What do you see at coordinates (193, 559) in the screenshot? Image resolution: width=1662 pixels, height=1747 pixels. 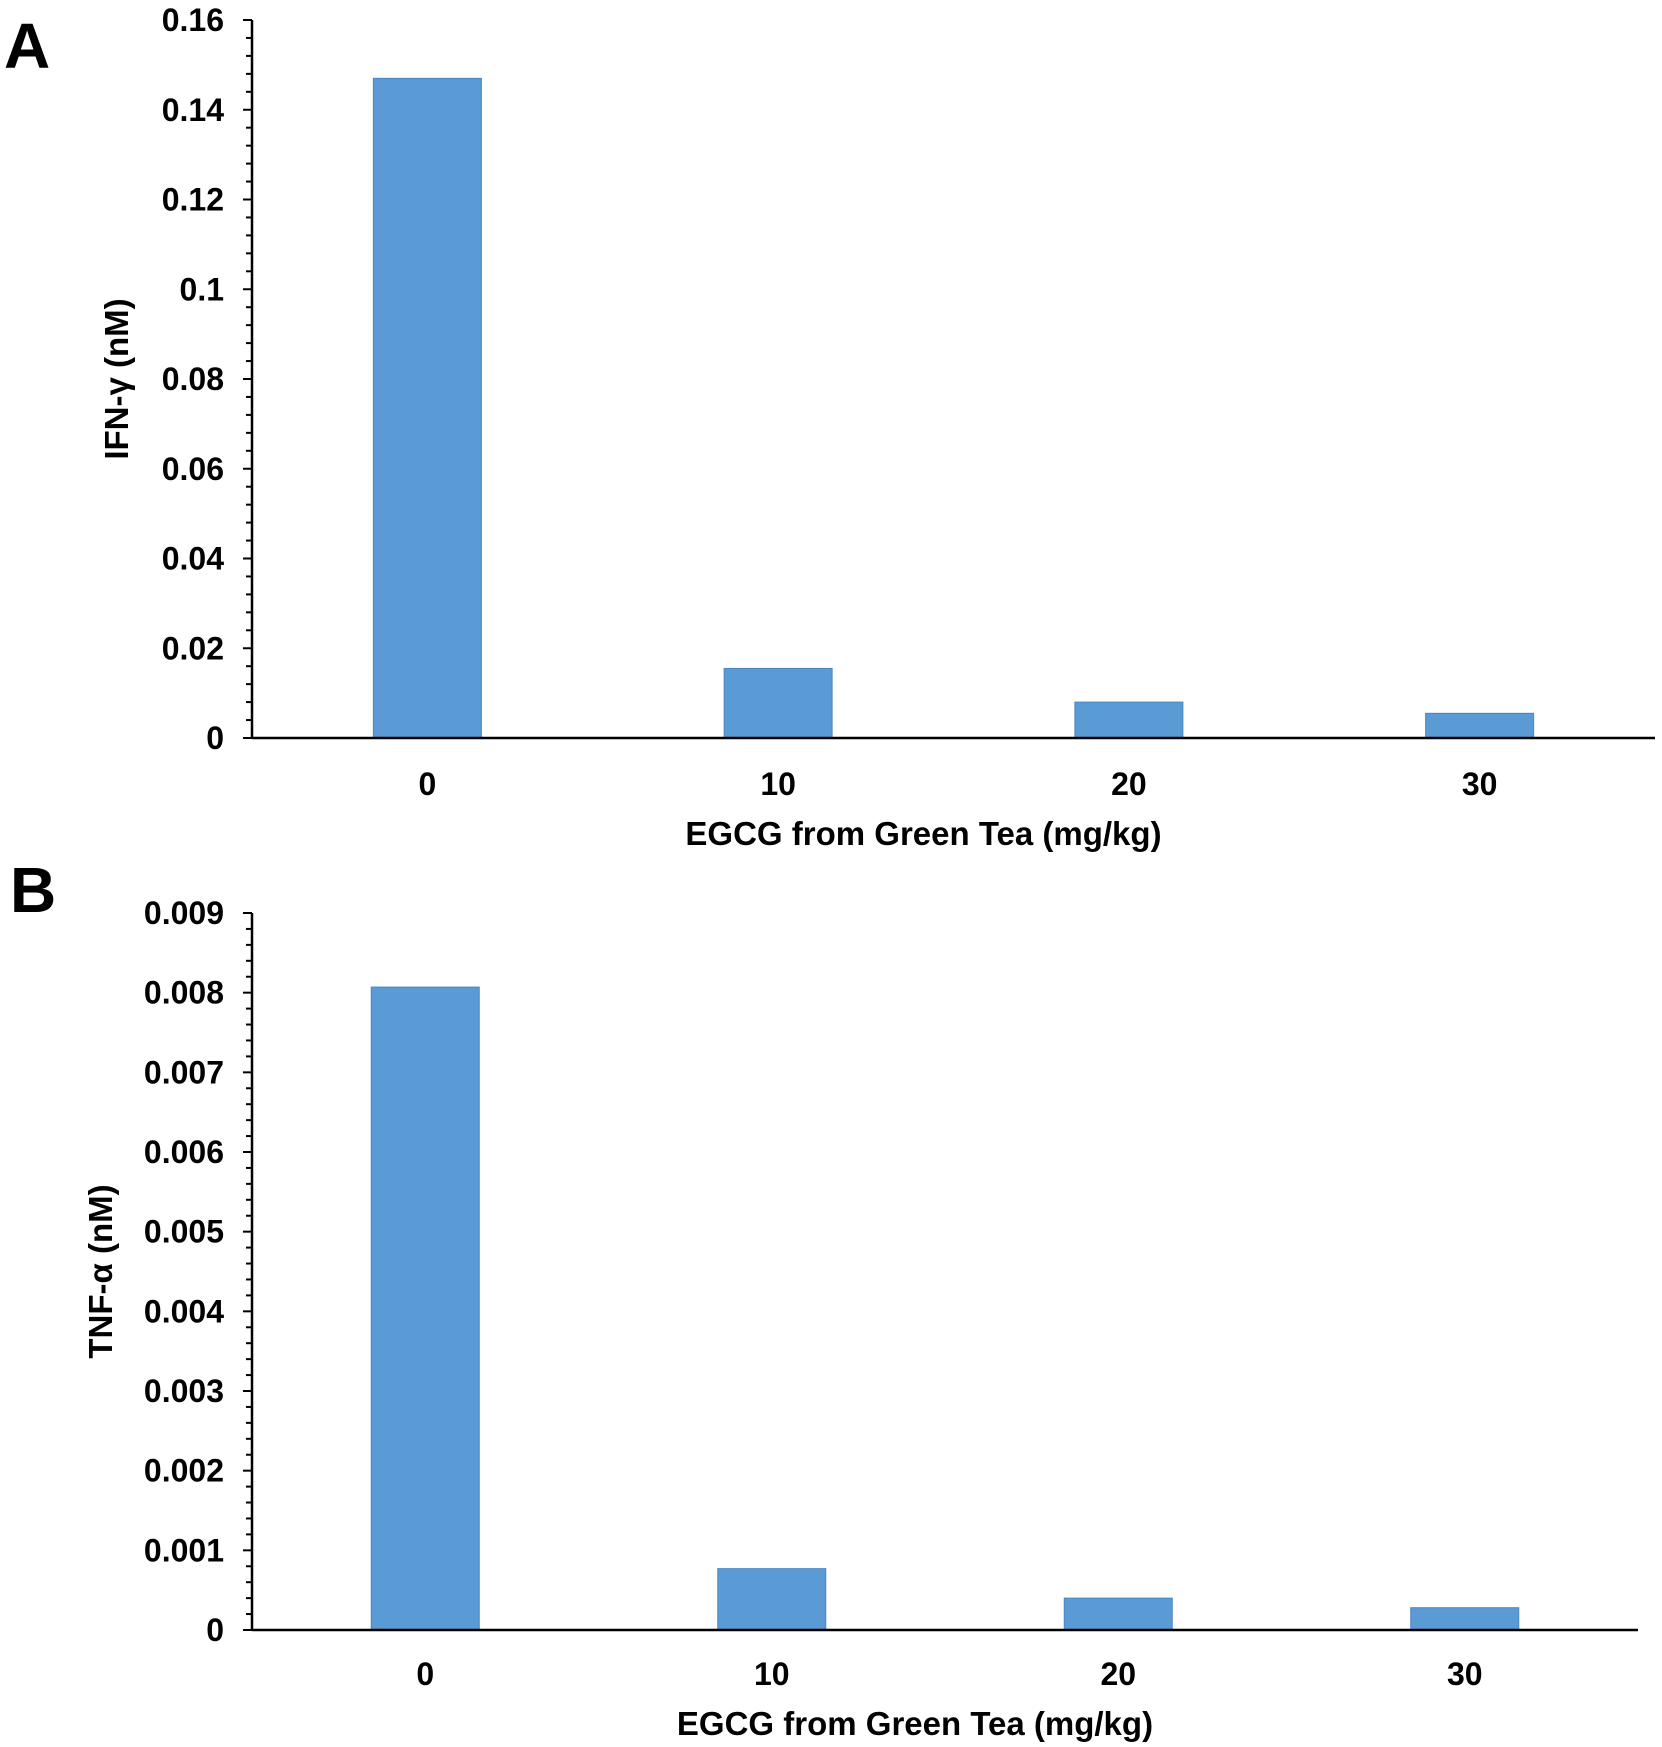 I see `panel-a-y-tick-label-0.04: 0.04` at bounding box center [193, 559].